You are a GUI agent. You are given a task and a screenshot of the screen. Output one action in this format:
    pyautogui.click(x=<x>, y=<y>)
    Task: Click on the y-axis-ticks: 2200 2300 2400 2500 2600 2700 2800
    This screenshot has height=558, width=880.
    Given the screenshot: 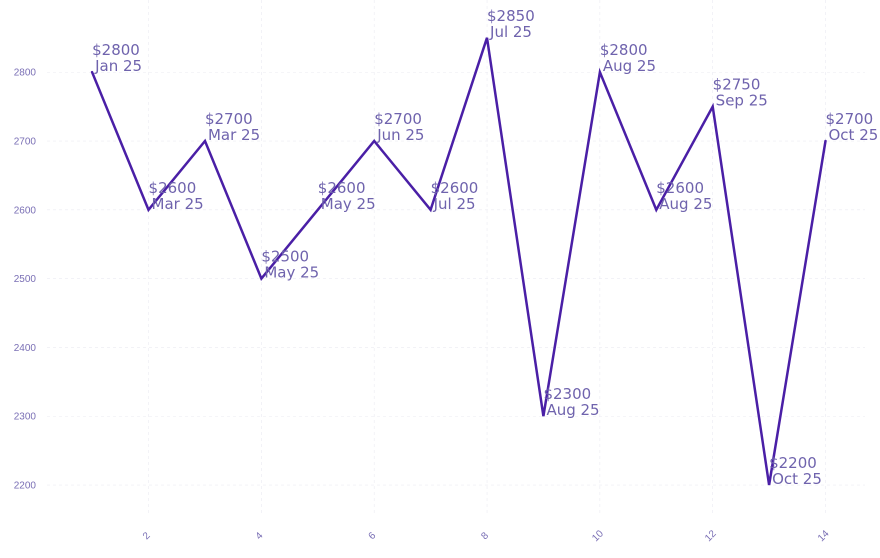 What is the action you would take?
    pyautogui.click(x=25, y=280)
    